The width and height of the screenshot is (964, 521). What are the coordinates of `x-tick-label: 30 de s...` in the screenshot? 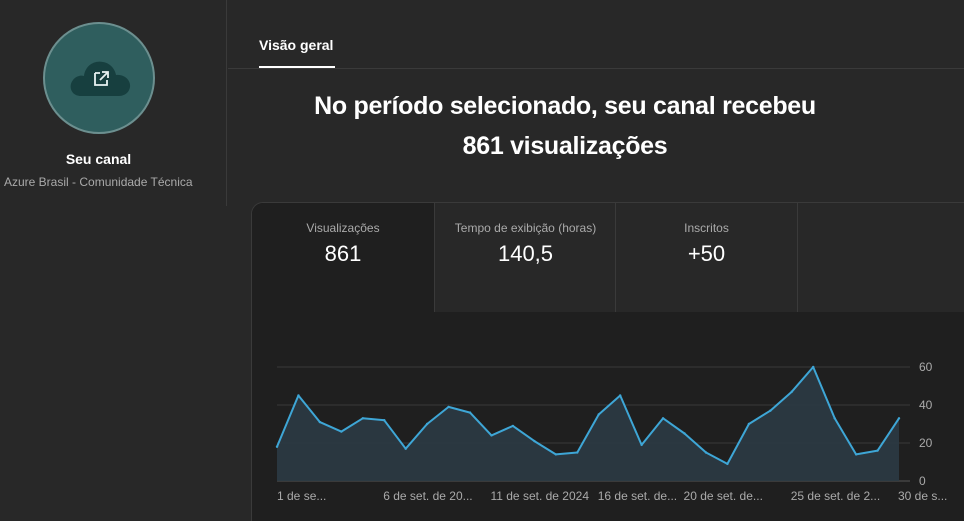 It's located at (922, 496).